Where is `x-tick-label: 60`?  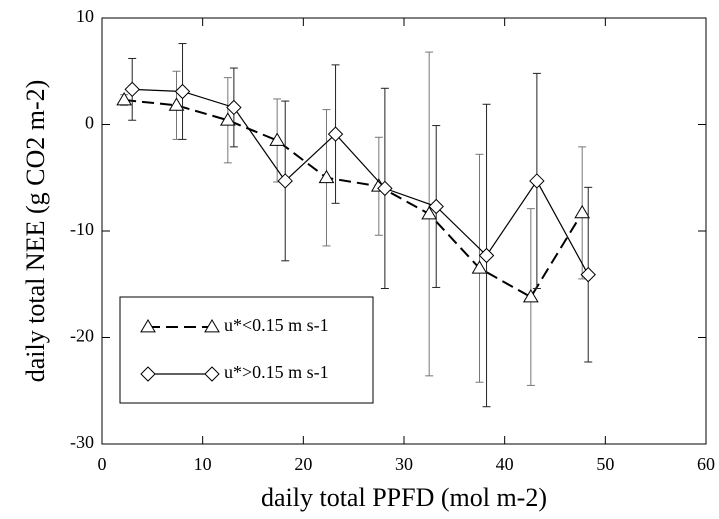 x-tick-label: 60 is located at coordinates (706, 464).